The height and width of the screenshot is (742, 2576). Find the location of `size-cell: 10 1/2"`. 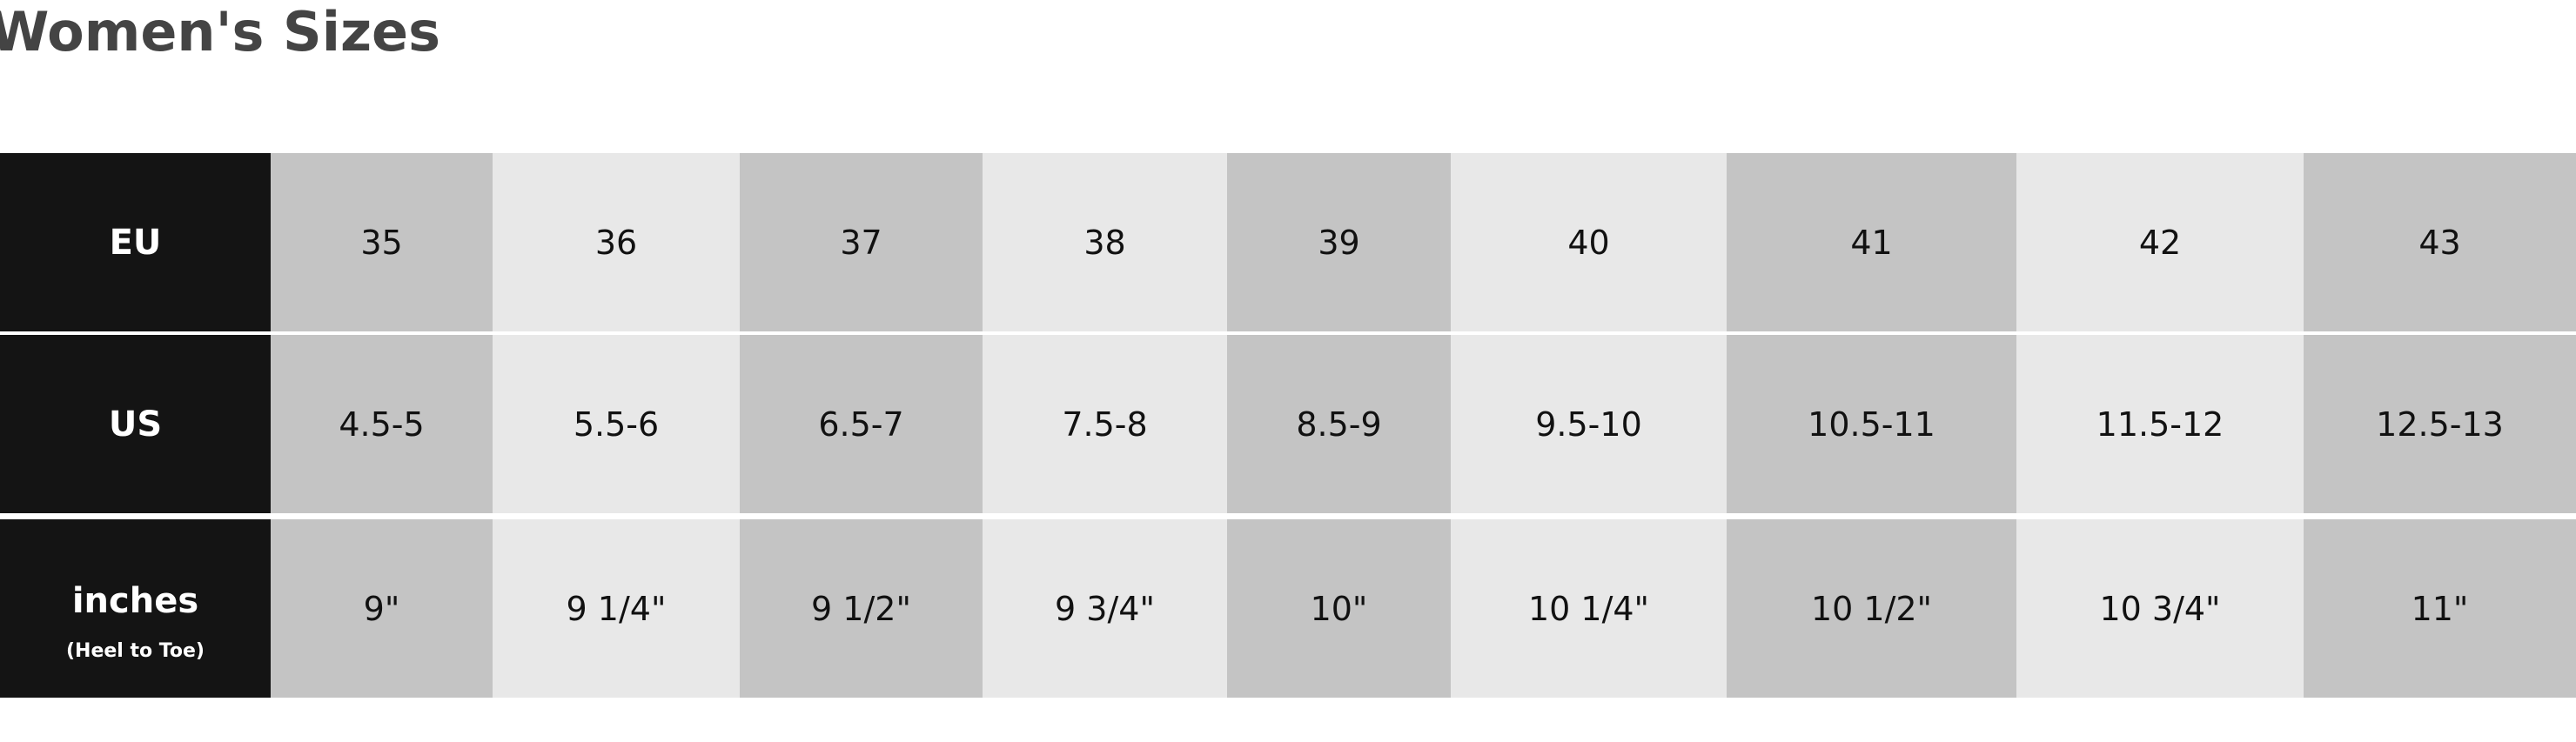

size-cell: 10 1/2" is located at coordinates (1871, 608).